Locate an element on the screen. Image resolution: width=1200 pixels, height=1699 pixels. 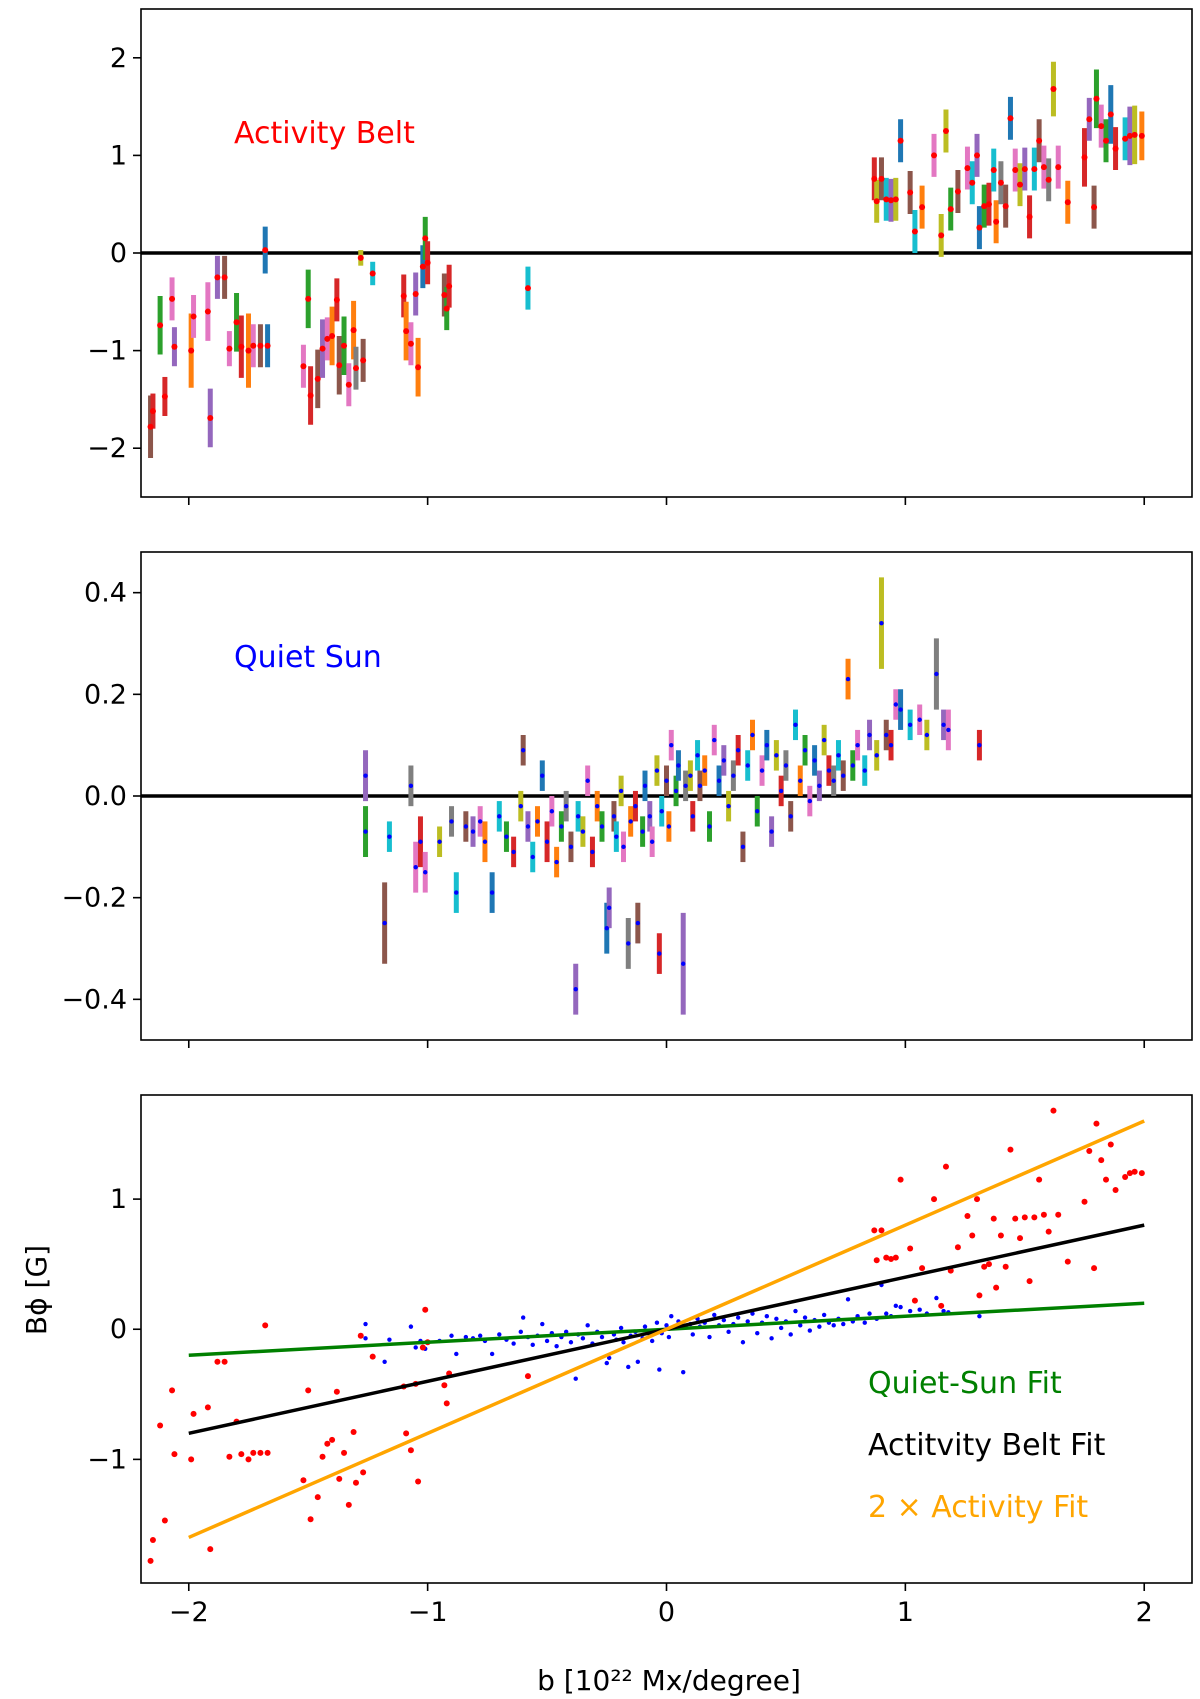
legend-2x-activity-fit: 2 × Activity Fit is located at coordinates (978, 1507).